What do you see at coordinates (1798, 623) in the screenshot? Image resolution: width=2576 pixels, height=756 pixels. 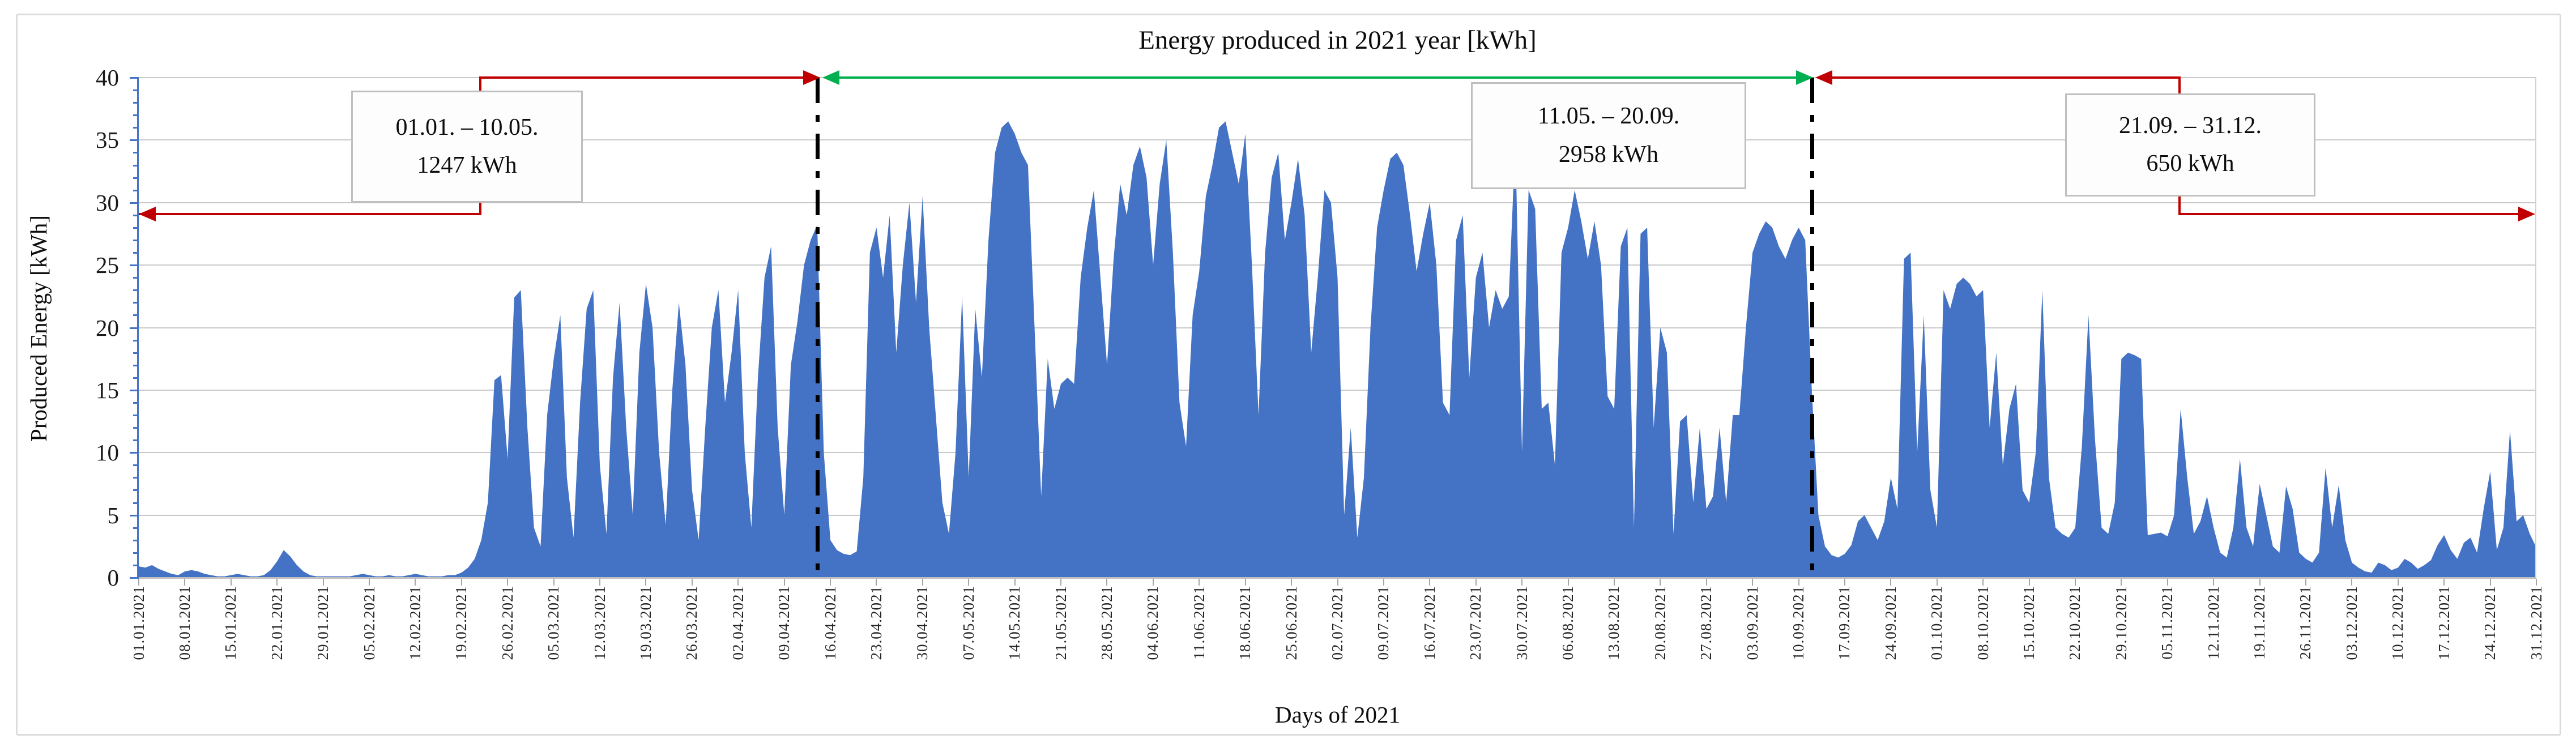 I see `x-tick-label-text: 10.09.2021` at bounding box center [1798, 623].